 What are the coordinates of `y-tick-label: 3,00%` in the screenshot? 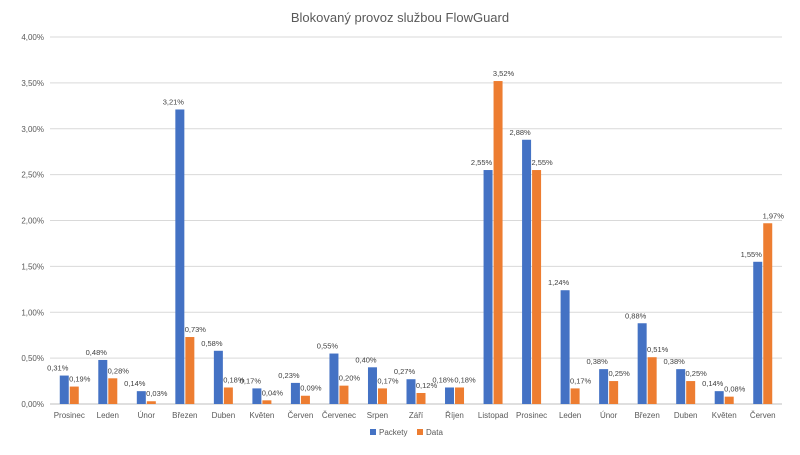 It's located at (32, 129).